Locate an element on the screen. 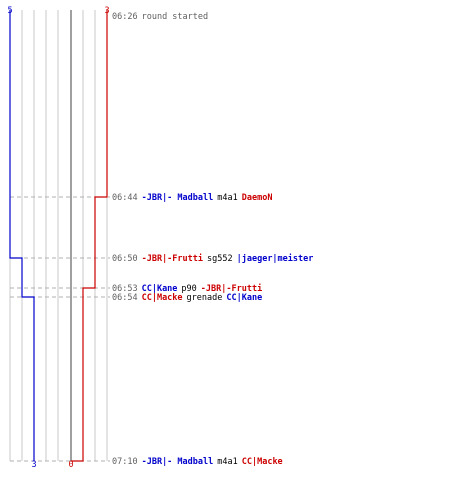 The width and height of the screenshot is (450, 500). victim-name: |jaeger|meister is located at coordinates (275, 258).